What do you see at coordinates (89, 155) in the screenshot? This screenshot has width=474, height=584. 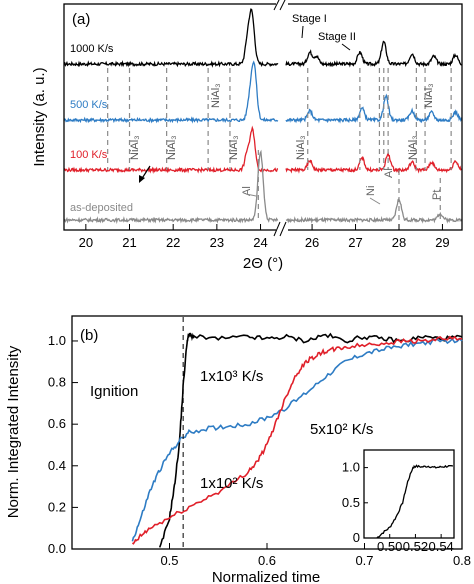 I see `series-label-100: 100 K/s` at bounding box center [89, 155].